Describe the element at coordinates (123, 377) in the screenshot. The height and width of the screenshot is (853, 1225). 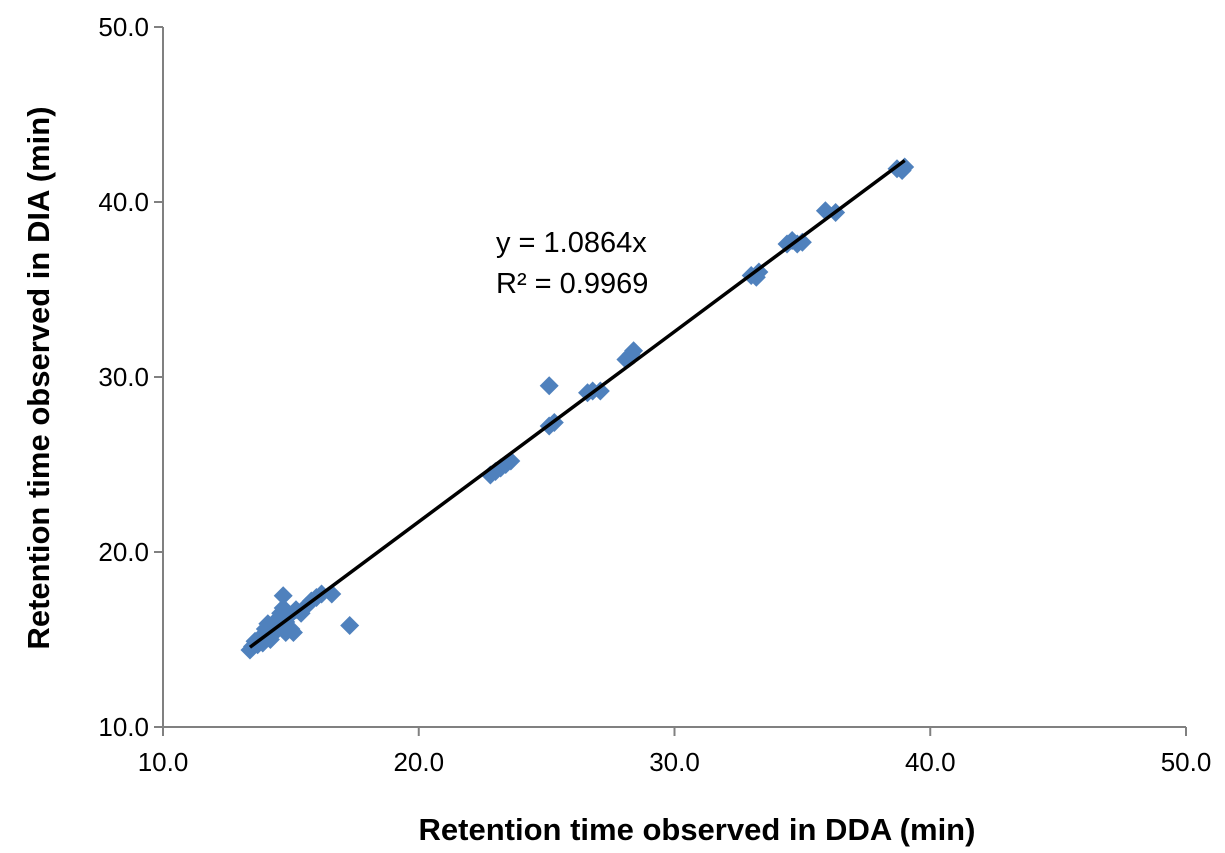
I see `y-tick-label: 30.0` at that location.